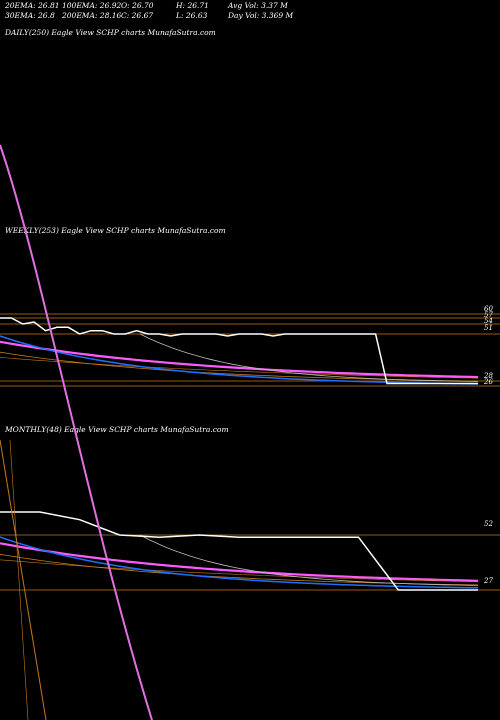 This screenshot has height=720, width=500. What do you see at coordinates (192, 5) in the screenshot?
I see `high-stat: H: 26.71` at bounding box center [192, 5].